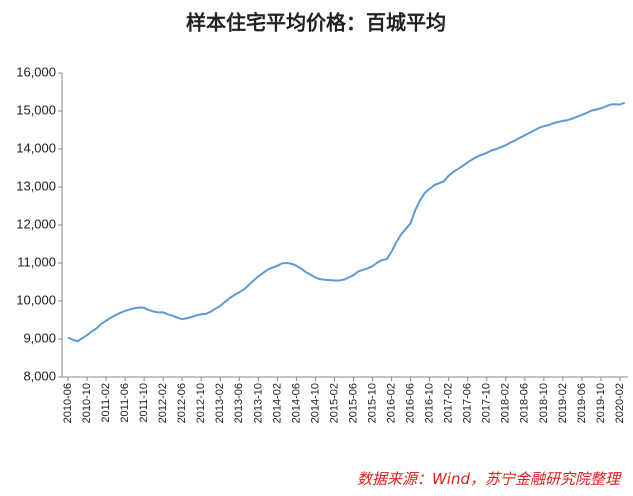  I want to click on y-tick-label: 12,000, so click(36, 223).